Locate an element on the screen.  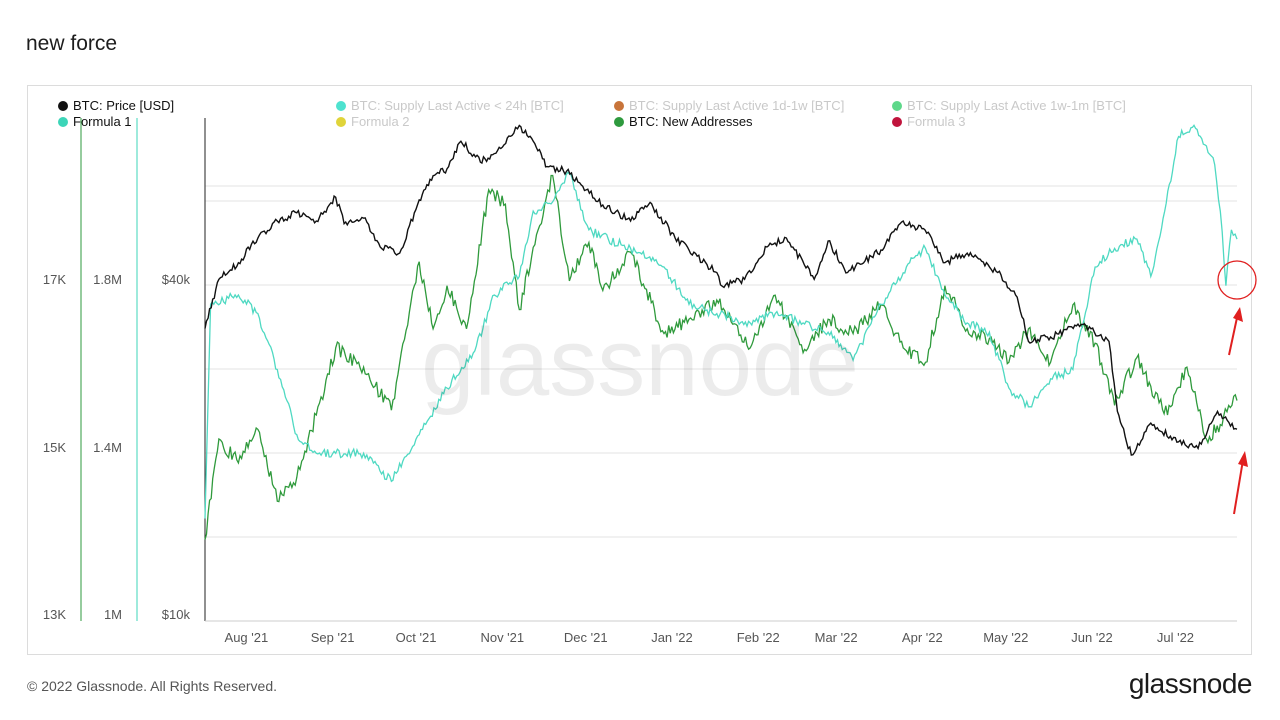
legend-label: BTC: Supply Last Active 1w-1m [BTC] is located at coordinates (1016, 105).